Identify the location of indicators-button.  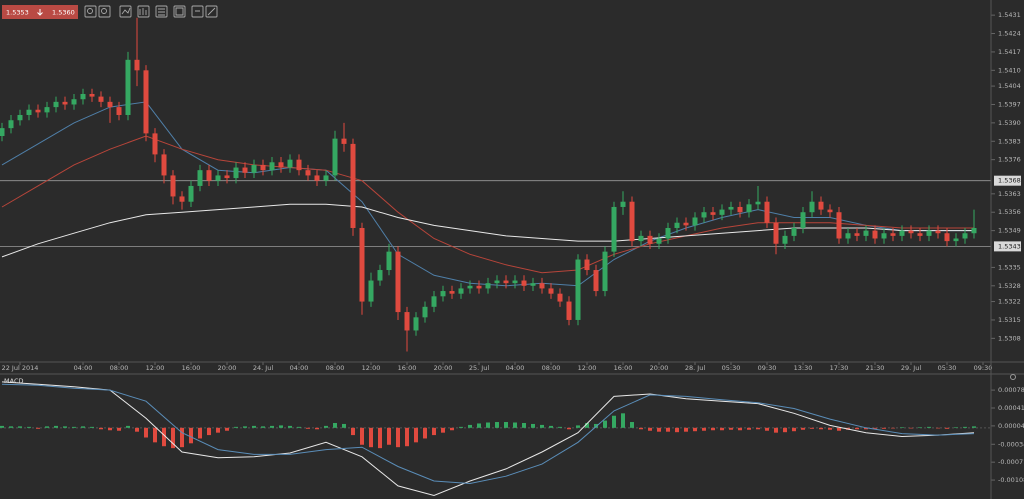
(125, 11).